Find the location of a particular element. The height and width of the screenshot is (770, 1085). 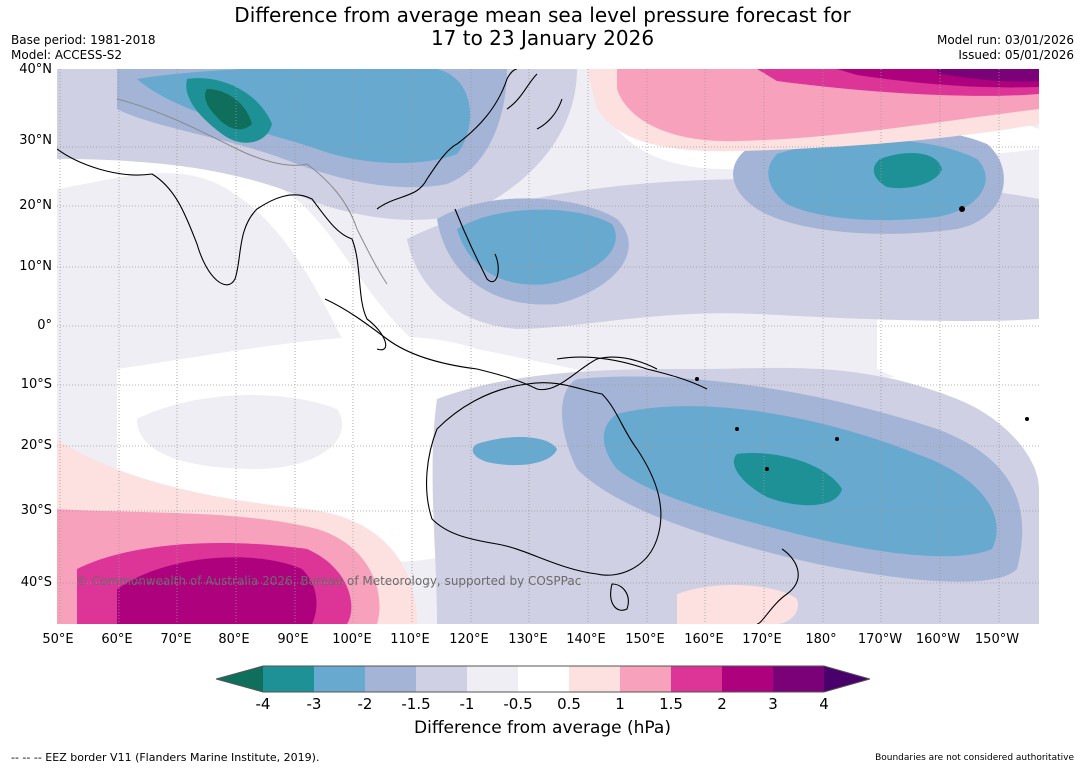

lat-label: 20°S is located at coordinates (36, 445).